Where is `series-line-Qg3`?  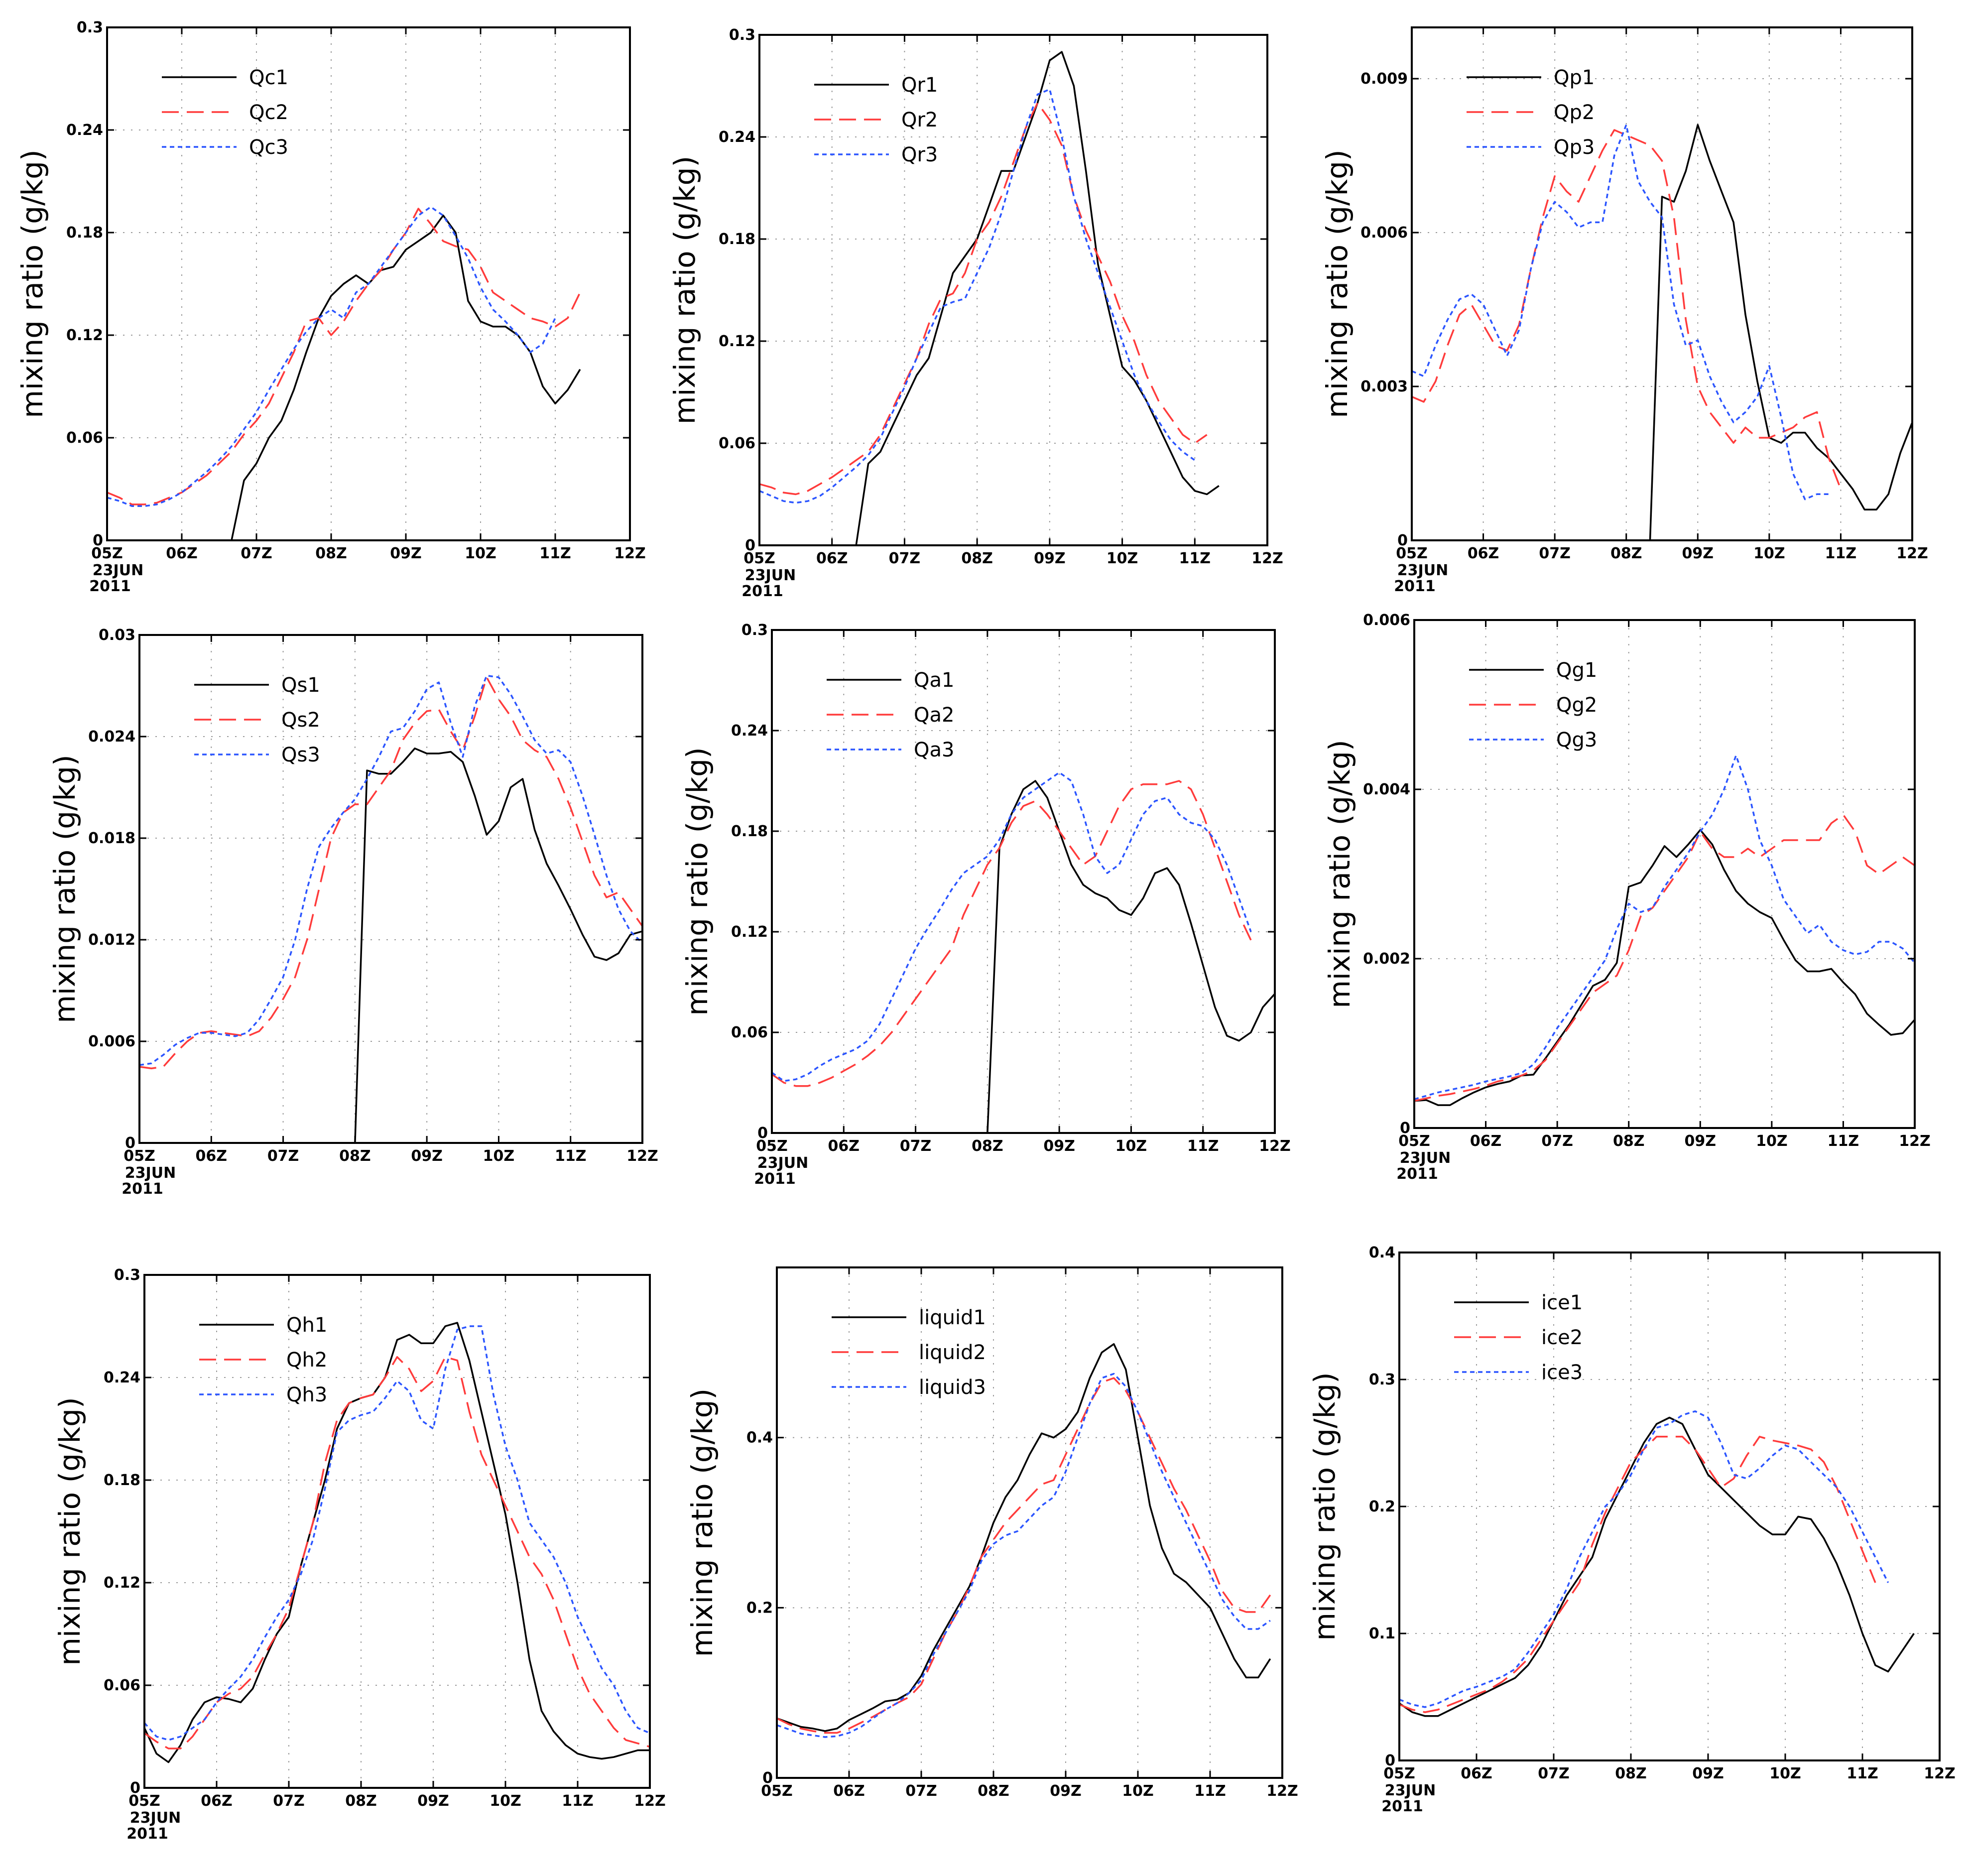
series-line-Qg3 is located at coordinates (1665, 927).